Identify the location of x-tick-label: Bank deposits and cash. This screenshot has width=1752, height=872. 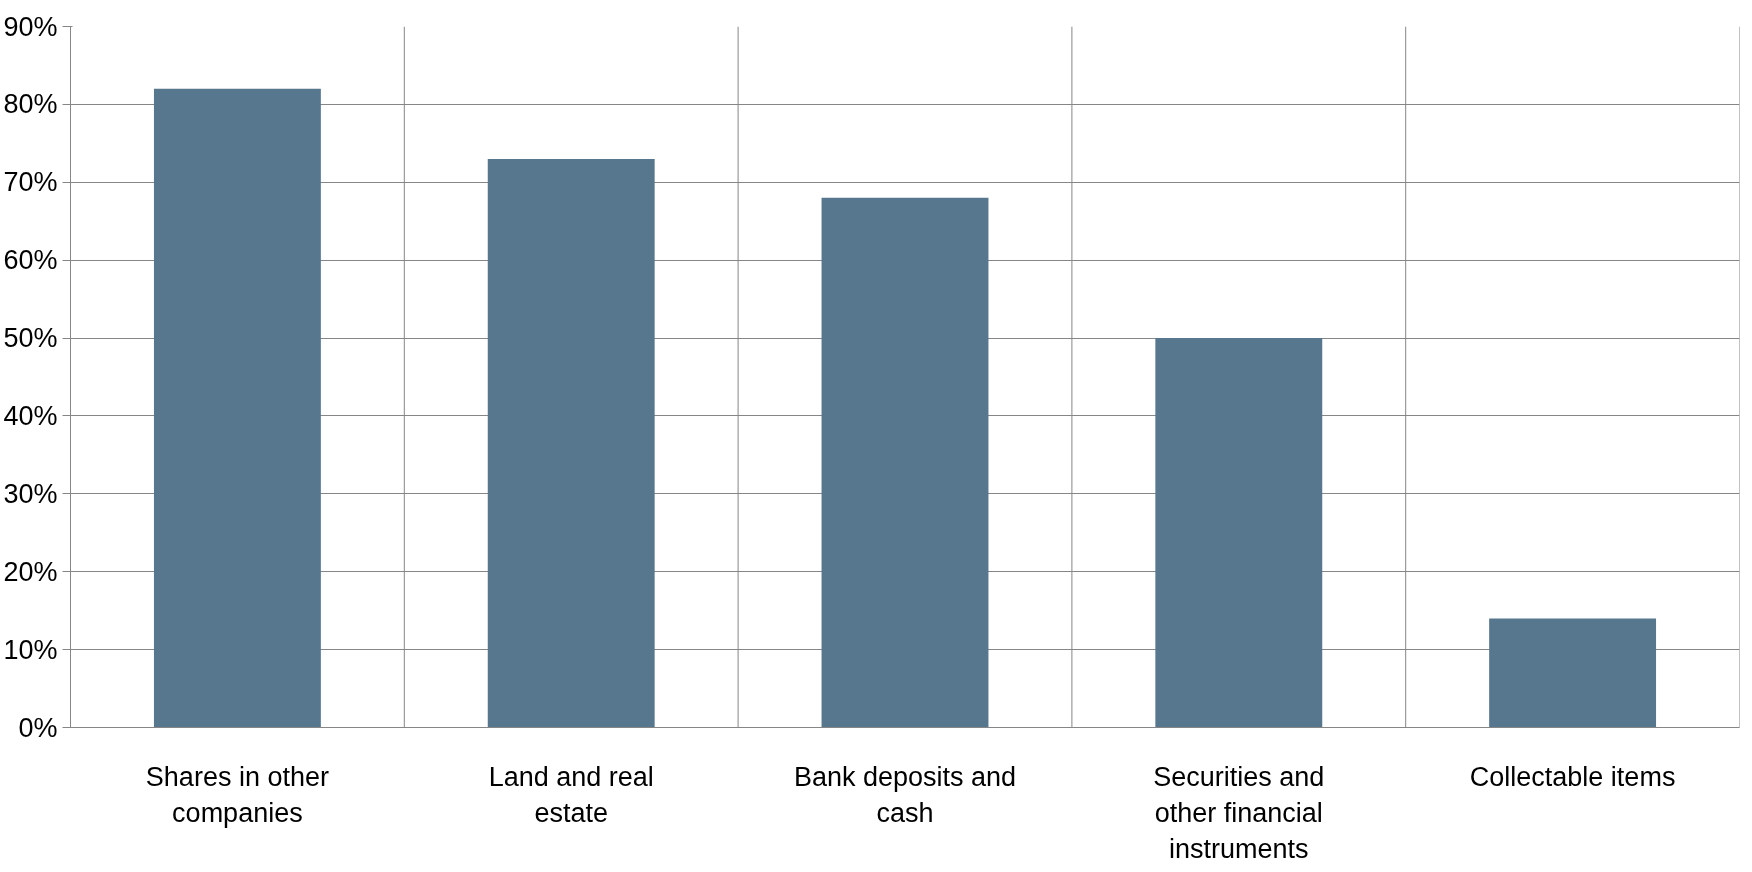
(905, 794).